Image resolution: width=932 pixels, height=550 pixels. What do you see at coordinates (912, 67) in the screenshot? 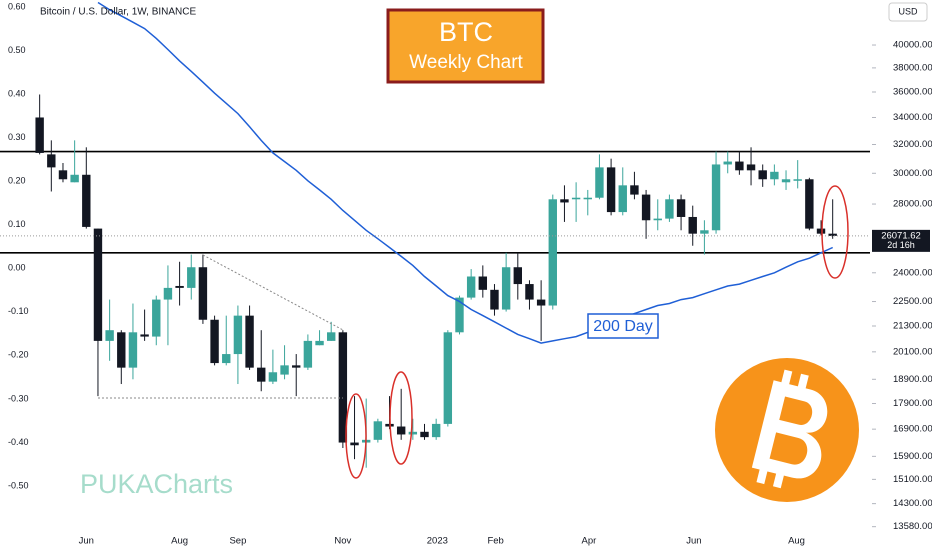
I see `y-tick-label: 38000.00` at bounding box center [912, 67].